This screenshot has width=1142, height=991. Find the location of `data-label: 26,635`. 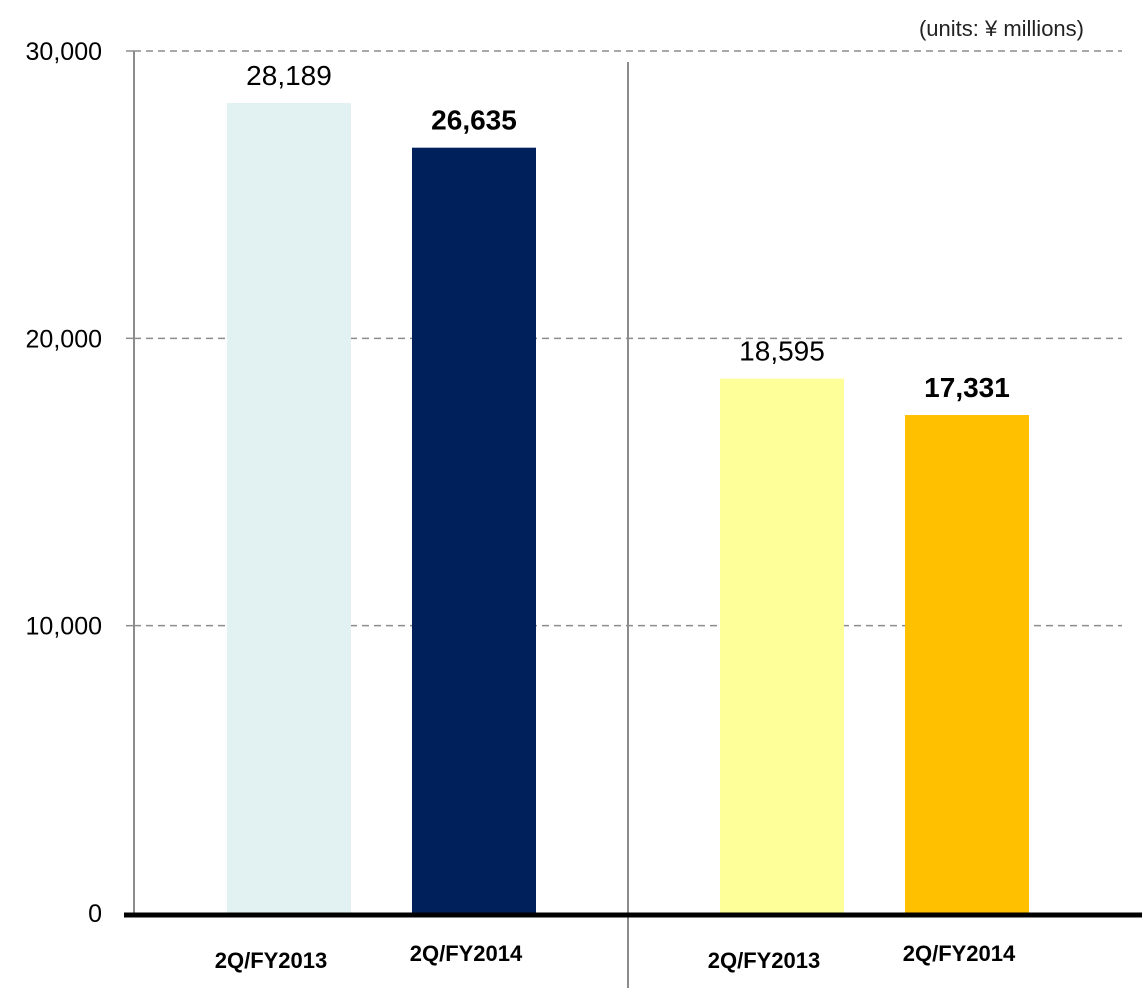

data-label: 26,635 is located at coordinates (474, 120).